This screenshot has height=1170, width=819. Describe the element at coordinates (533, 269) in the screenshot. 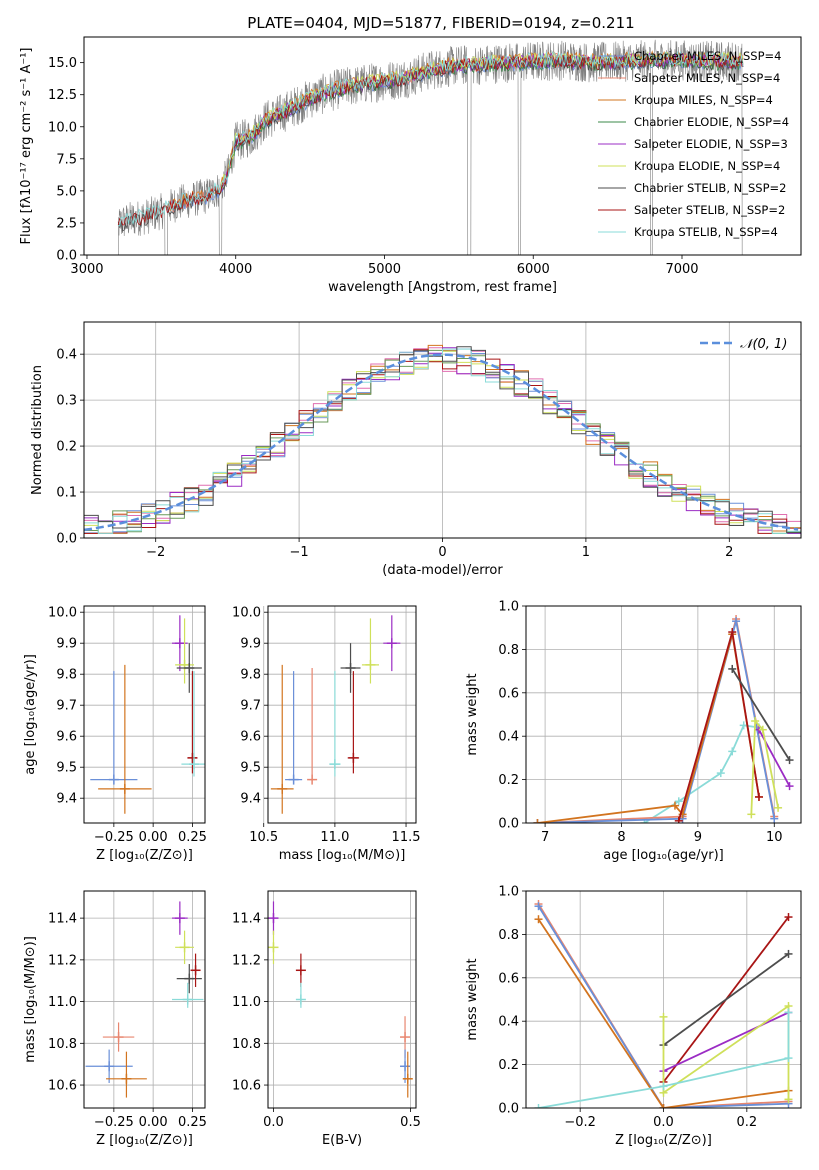

I see `x-tick-label: 6000` at that location.